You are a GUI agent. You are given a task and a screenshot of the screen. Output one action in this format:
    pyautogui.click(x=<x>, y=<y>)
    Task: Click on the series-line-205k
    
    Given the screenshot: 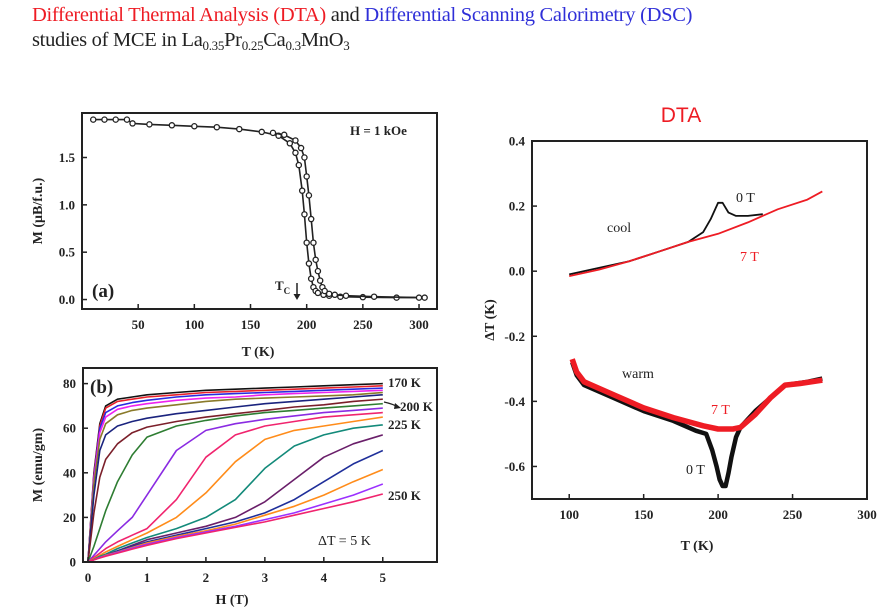 What is the action you would take?
    pyautogui.click(x=235, y=482)
    